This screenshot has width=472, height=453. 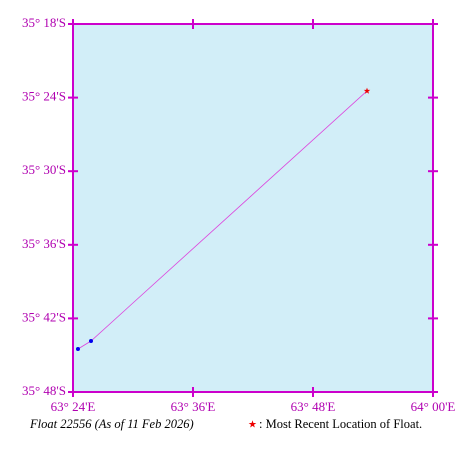 I want to click on legend-star: ★, so click(x=252, y=424).